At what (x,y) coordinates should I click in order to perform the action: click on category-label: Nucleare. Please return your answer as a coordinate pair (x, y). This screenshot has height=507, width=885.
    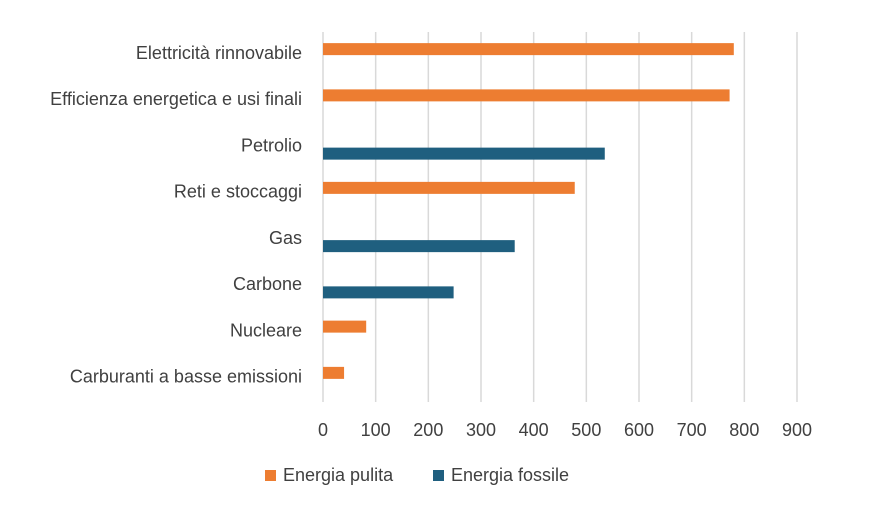
    Looking at the image, I should click on (266, 330).